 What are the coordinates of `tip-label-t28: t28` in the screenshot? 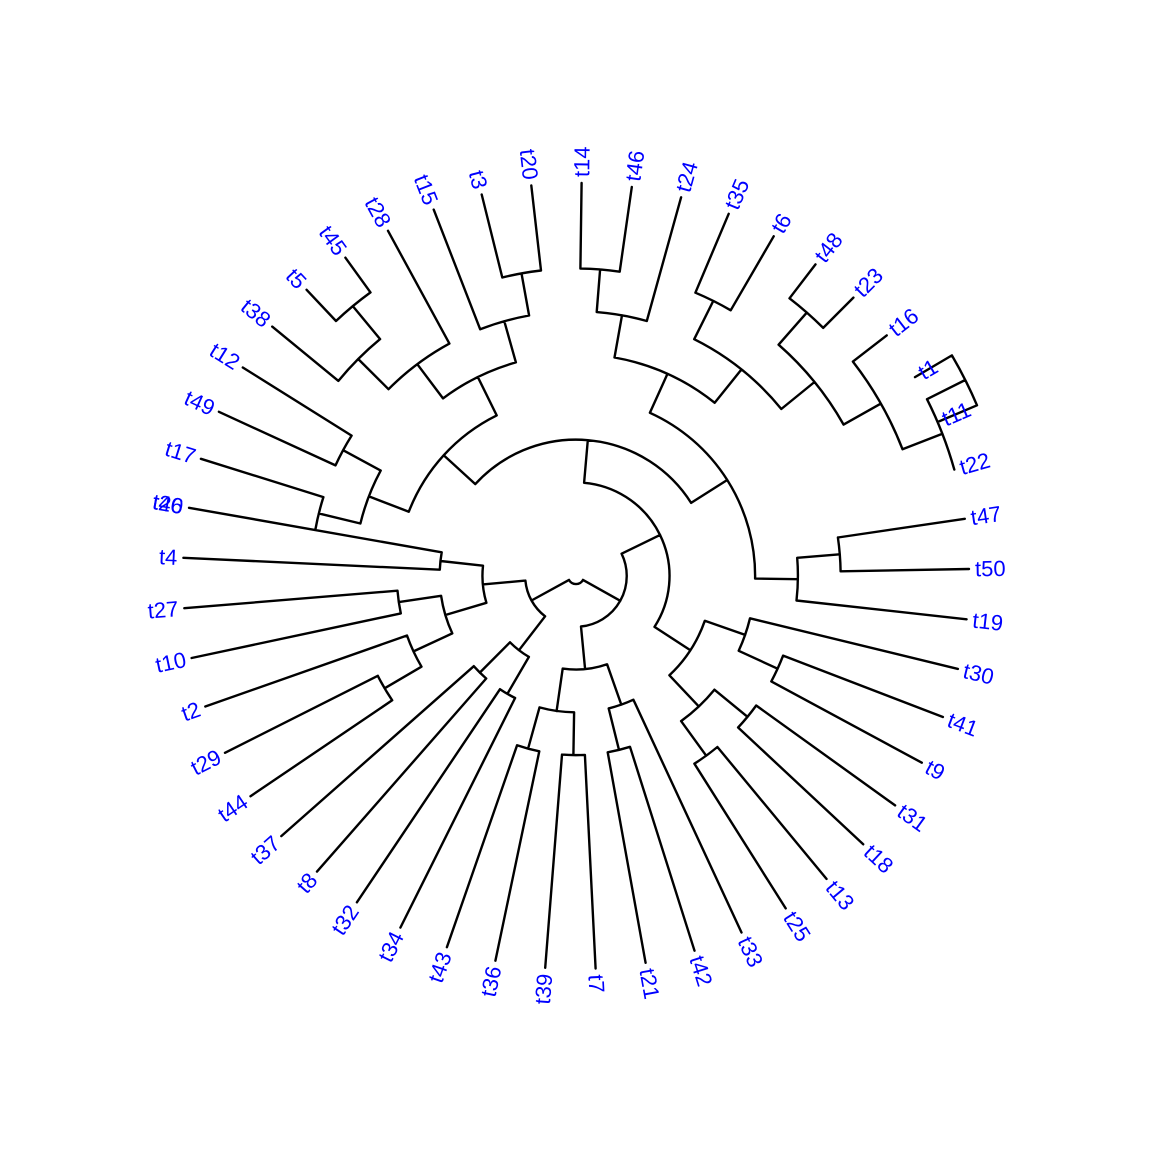 It's located at (378, 212).